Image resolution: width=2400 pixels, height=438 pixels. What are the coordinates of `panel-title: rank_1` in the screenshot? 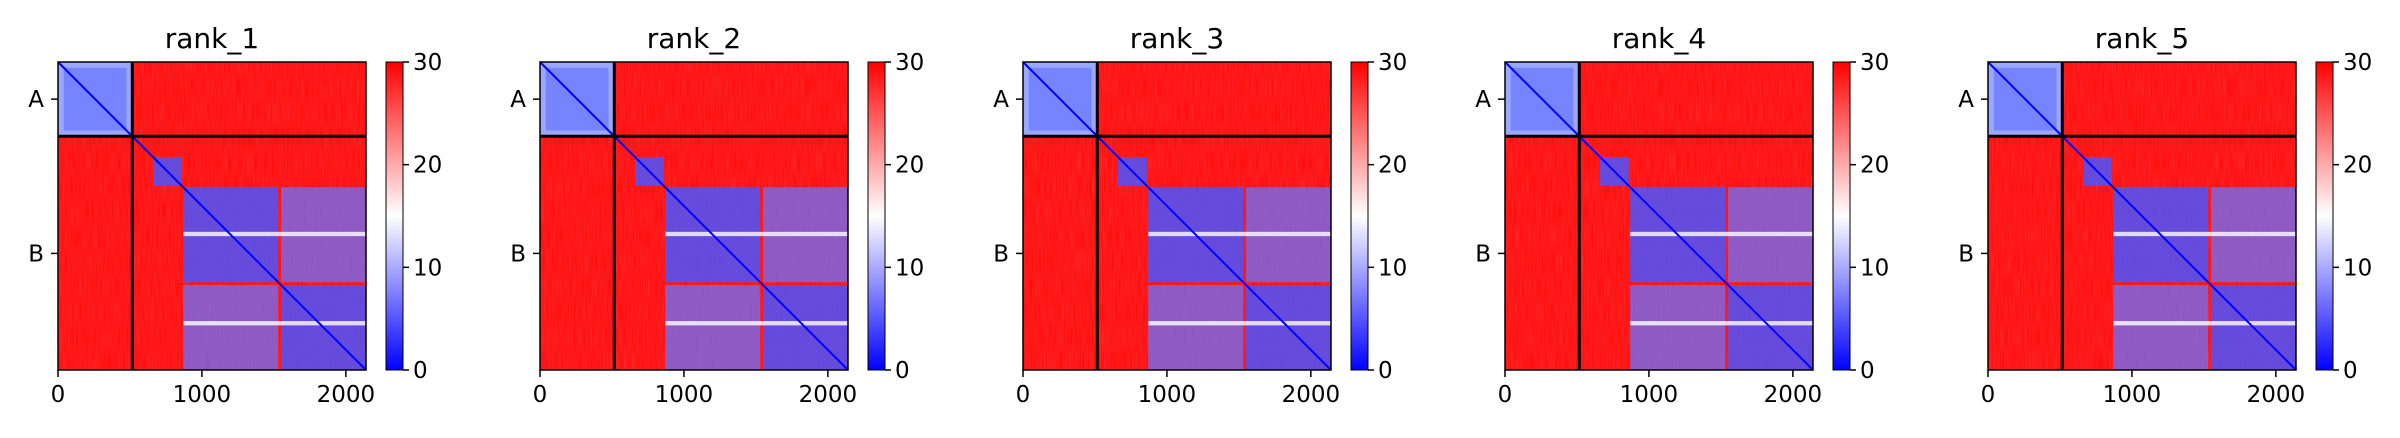 It's located at (212, 38).